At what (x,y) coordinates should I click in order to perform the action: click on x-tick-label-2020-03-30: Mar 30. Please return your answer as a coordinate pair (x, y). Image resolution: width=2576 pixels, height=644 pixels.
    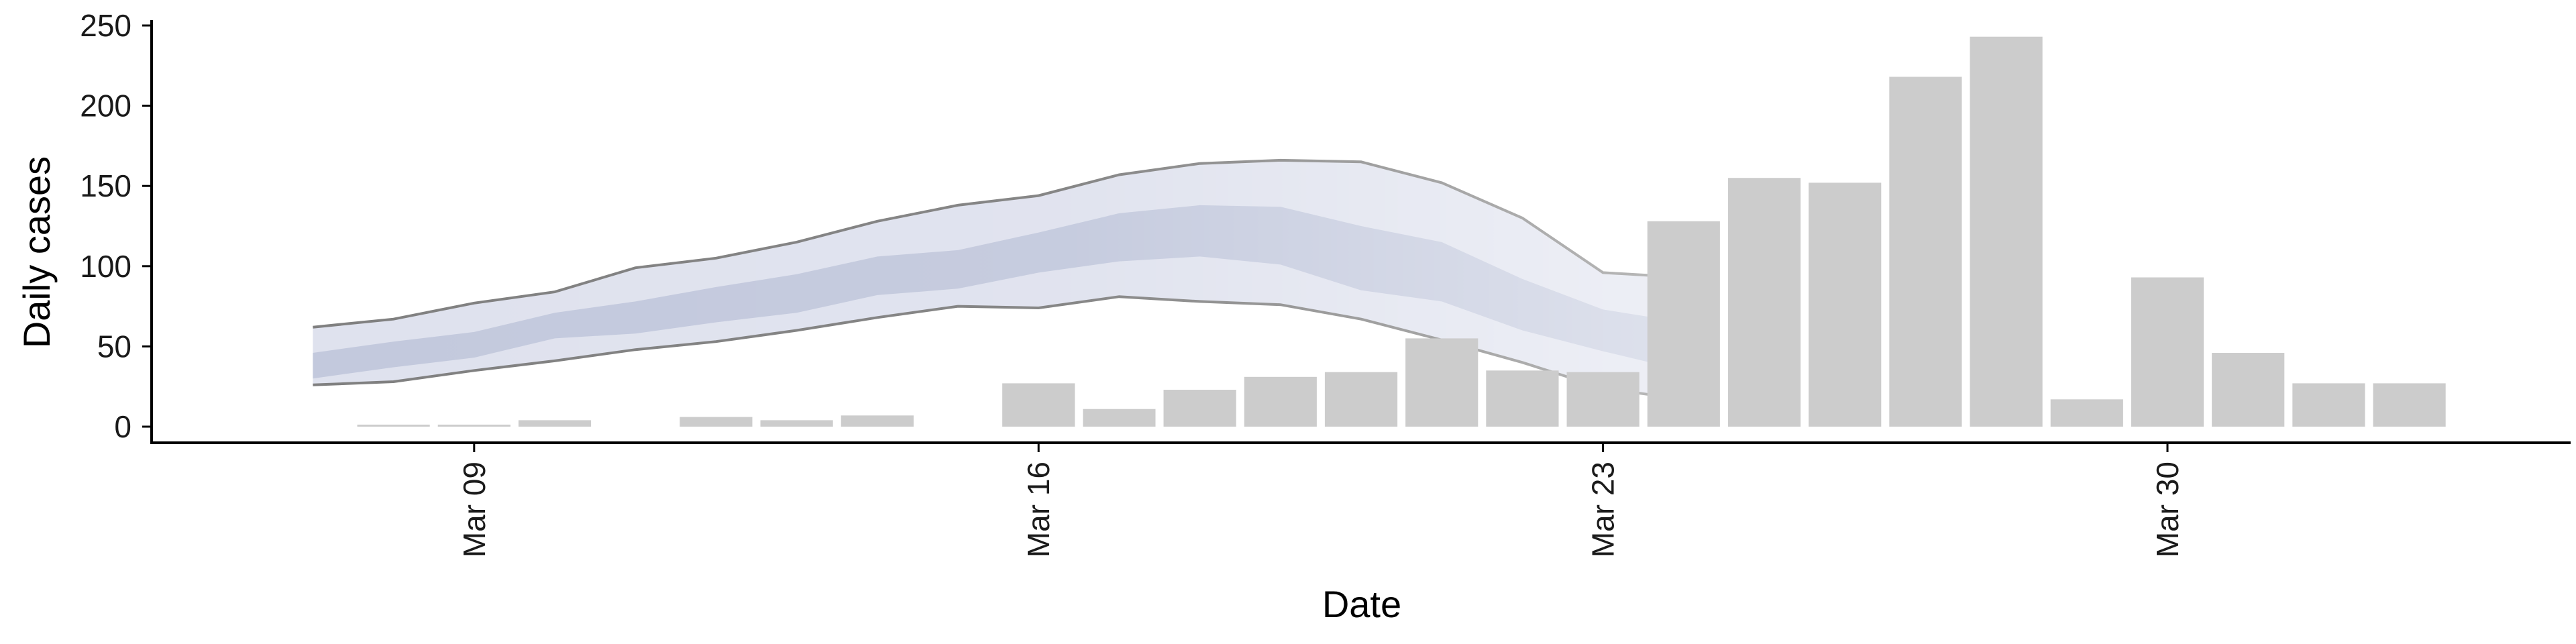
    Looking at the image, I should click on (2167, 509).